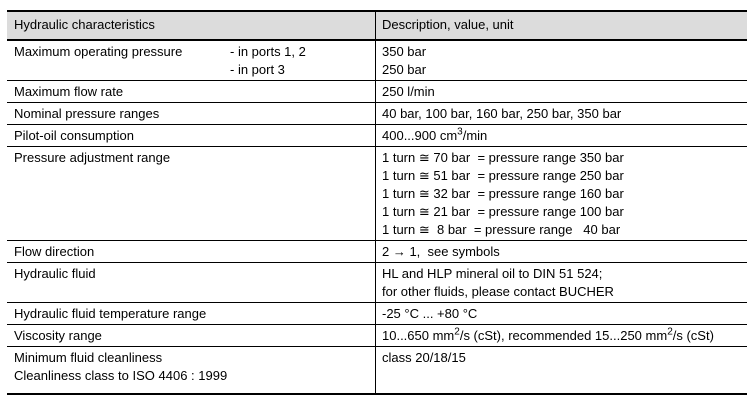  What do you see at coordinates (55, 273) in the screenshot?
I see `characteristic-label: Hydraulic fluid` at bounding box center [55, 273].